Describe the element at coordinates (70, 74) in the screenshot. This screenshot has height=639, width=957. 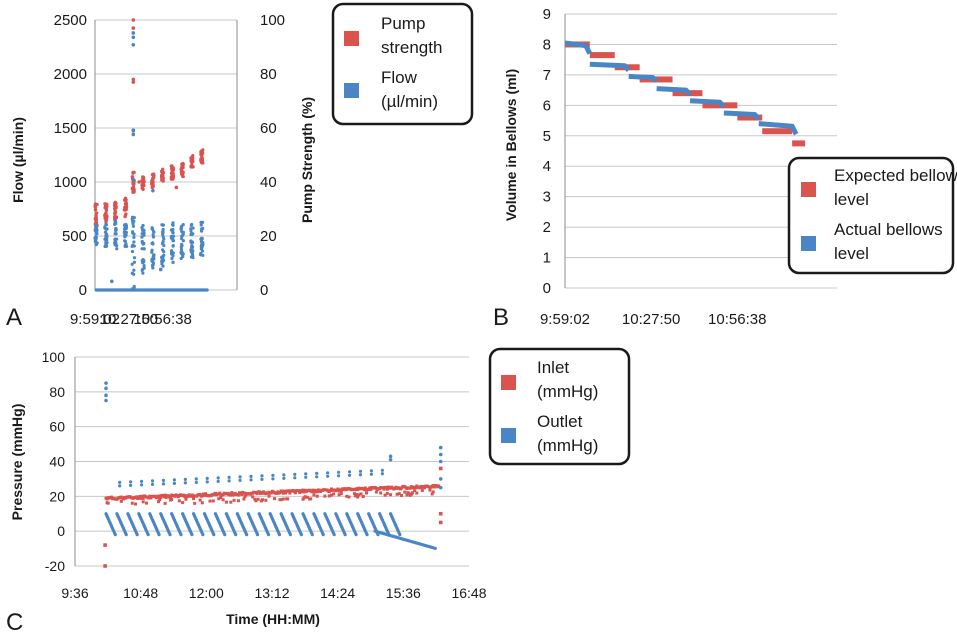
I see `panel-a-ytick-label: 2000` at that location.